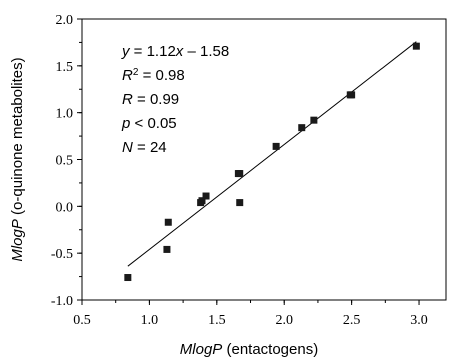 This screenshot has height=362, width=467. I want to click on y-tick-label: -0.5, so click(62, 254).